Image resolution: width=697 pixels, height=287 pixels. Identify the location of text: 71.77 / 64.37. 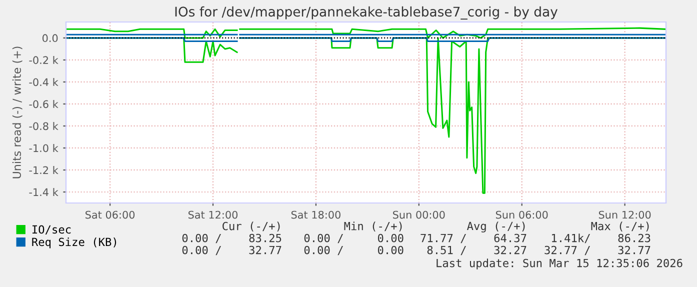
(473, 239).